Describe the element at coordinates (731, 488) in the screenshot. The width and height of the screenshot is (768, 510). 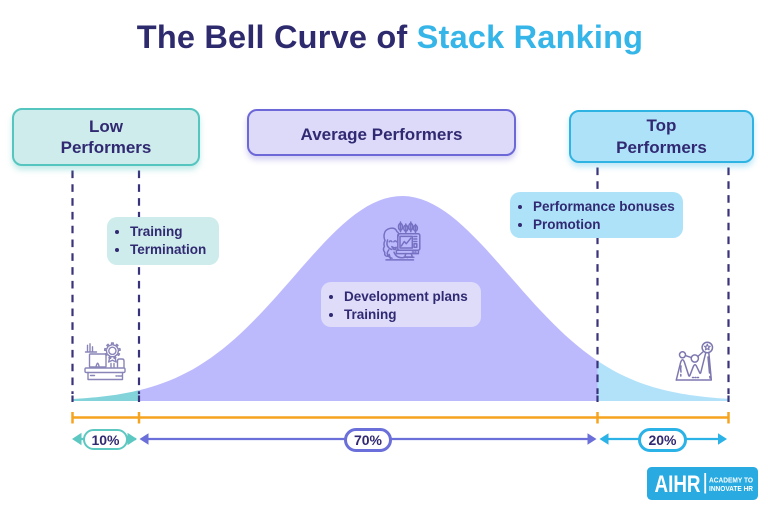
I see `svg-text: INNOVATE HR` at that location.